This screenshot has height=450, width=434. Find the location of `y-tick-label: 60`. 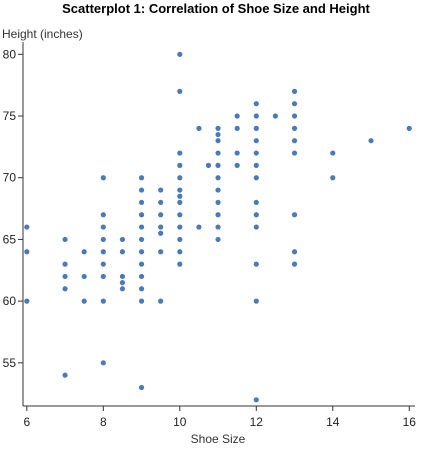

y-tick-label: 60 is located at coordinates (10, 301).